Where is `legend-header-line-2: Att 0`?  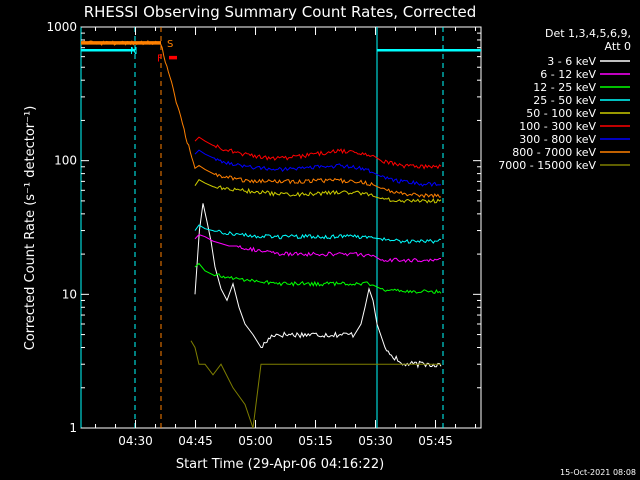
legend-header-line-2: Att 0 is located at coordinates (618, 46).